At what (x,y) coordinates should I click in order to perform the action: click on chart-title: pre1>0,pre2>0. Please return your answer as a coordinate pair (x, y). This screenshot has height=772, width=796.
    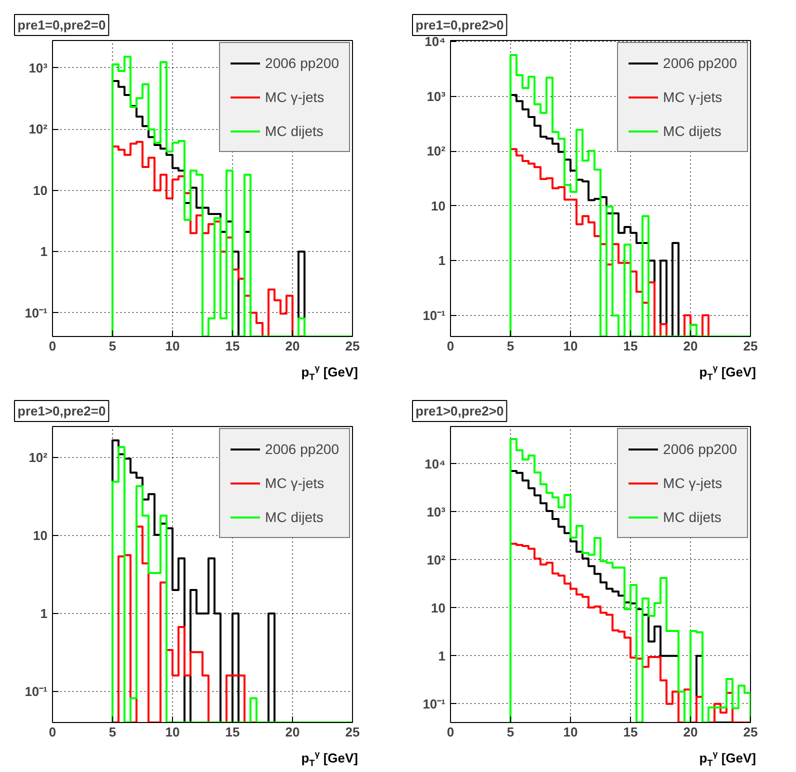
    Looking at the image, I should click on (460, 411).